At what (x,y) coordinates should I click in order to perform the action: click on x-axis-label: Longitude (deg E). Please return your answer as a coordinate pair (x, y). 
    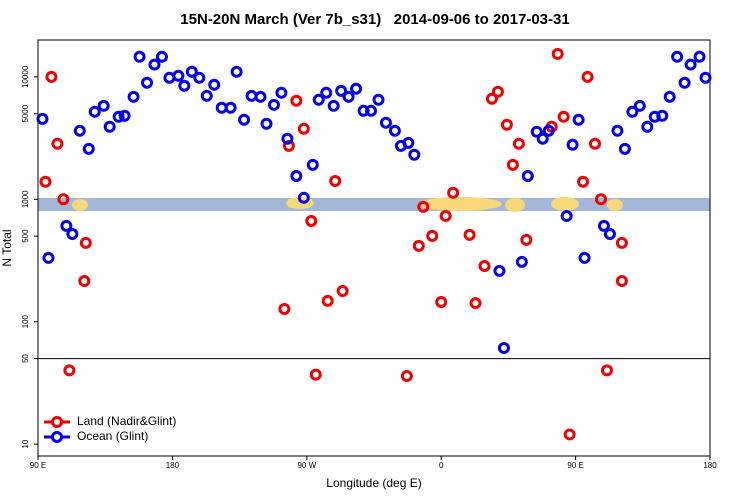
    Looking at the image, I should click on (373, 483).